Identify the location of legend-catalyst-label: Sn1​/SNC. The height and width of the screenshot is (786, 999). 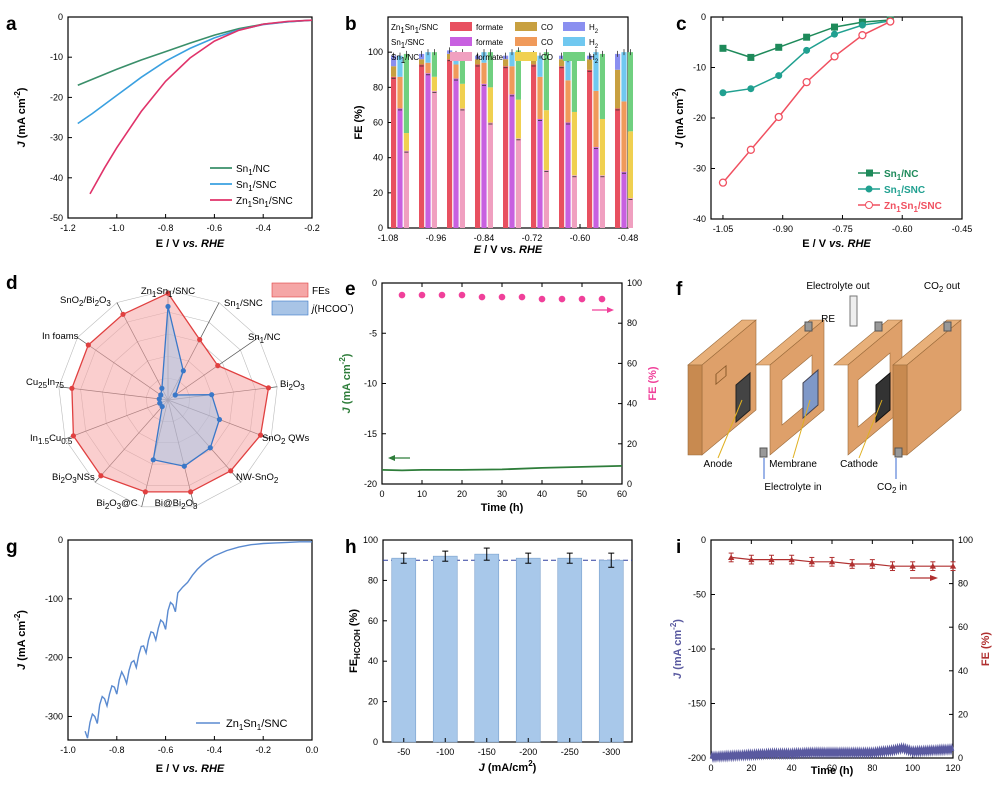
(408, 44).